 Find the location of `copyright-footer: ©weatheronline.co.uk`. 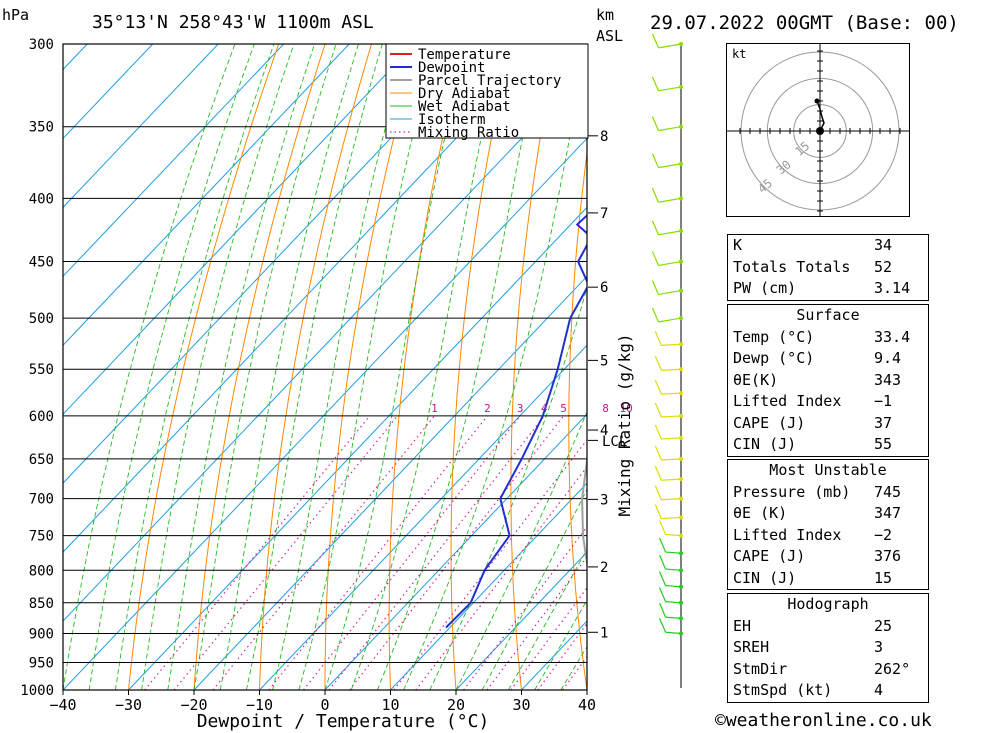

copyright-footer: ©weatheronline.co.uk is located at coordinates (823, 720).